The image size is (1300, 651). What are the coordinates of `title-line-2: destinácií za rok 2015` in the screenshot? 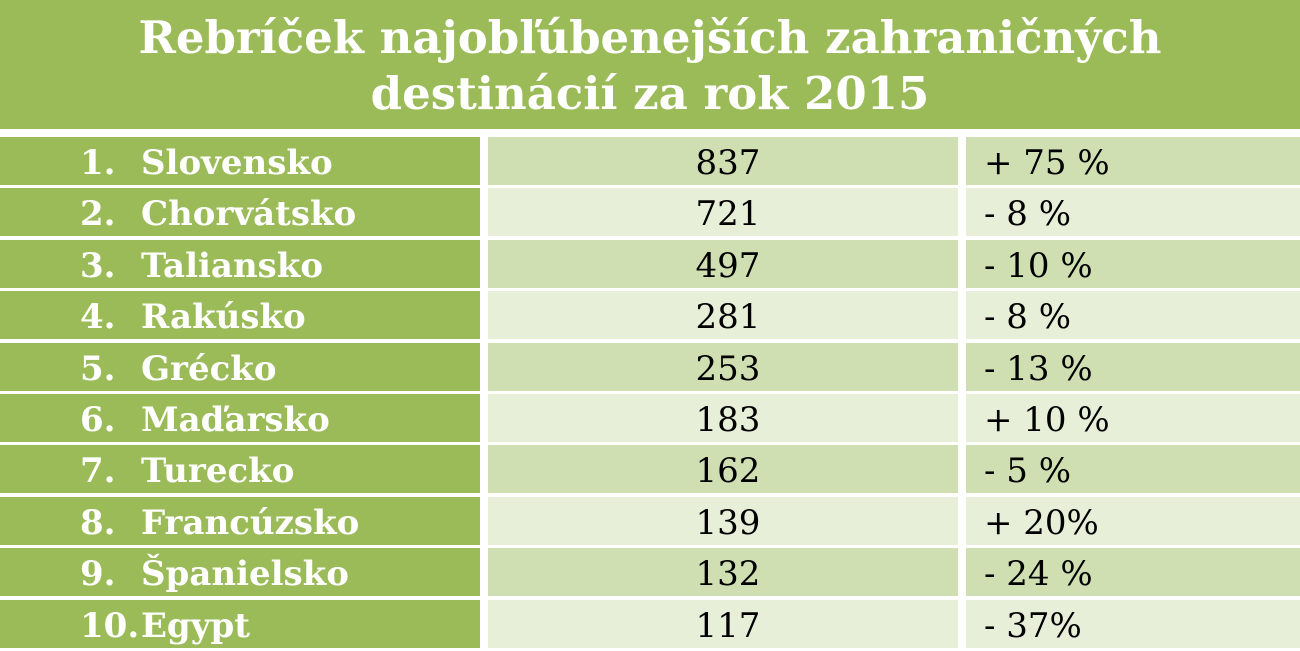 It's located at (650, 93).